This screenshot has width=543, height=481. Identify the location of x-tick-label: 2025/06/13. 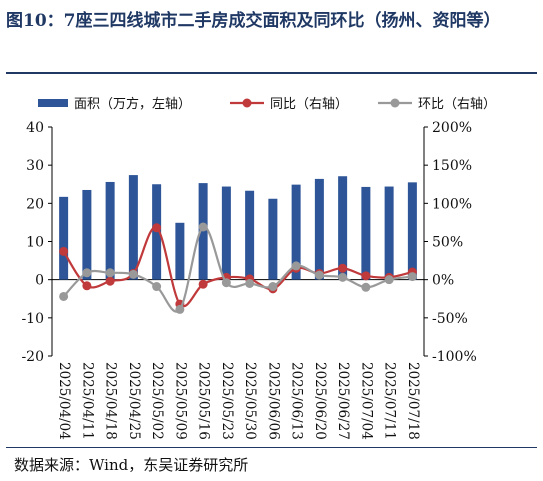
(297, 401).